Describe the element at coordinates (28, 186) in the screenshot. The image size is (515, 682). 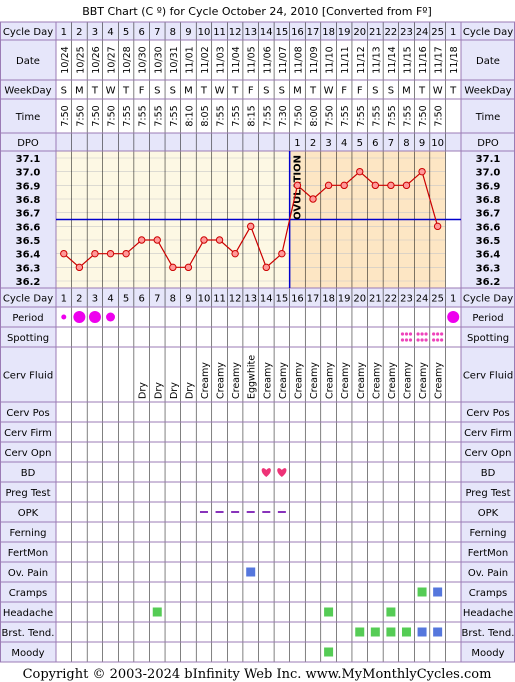
I see `y-tick-label: 36.9` at that location.